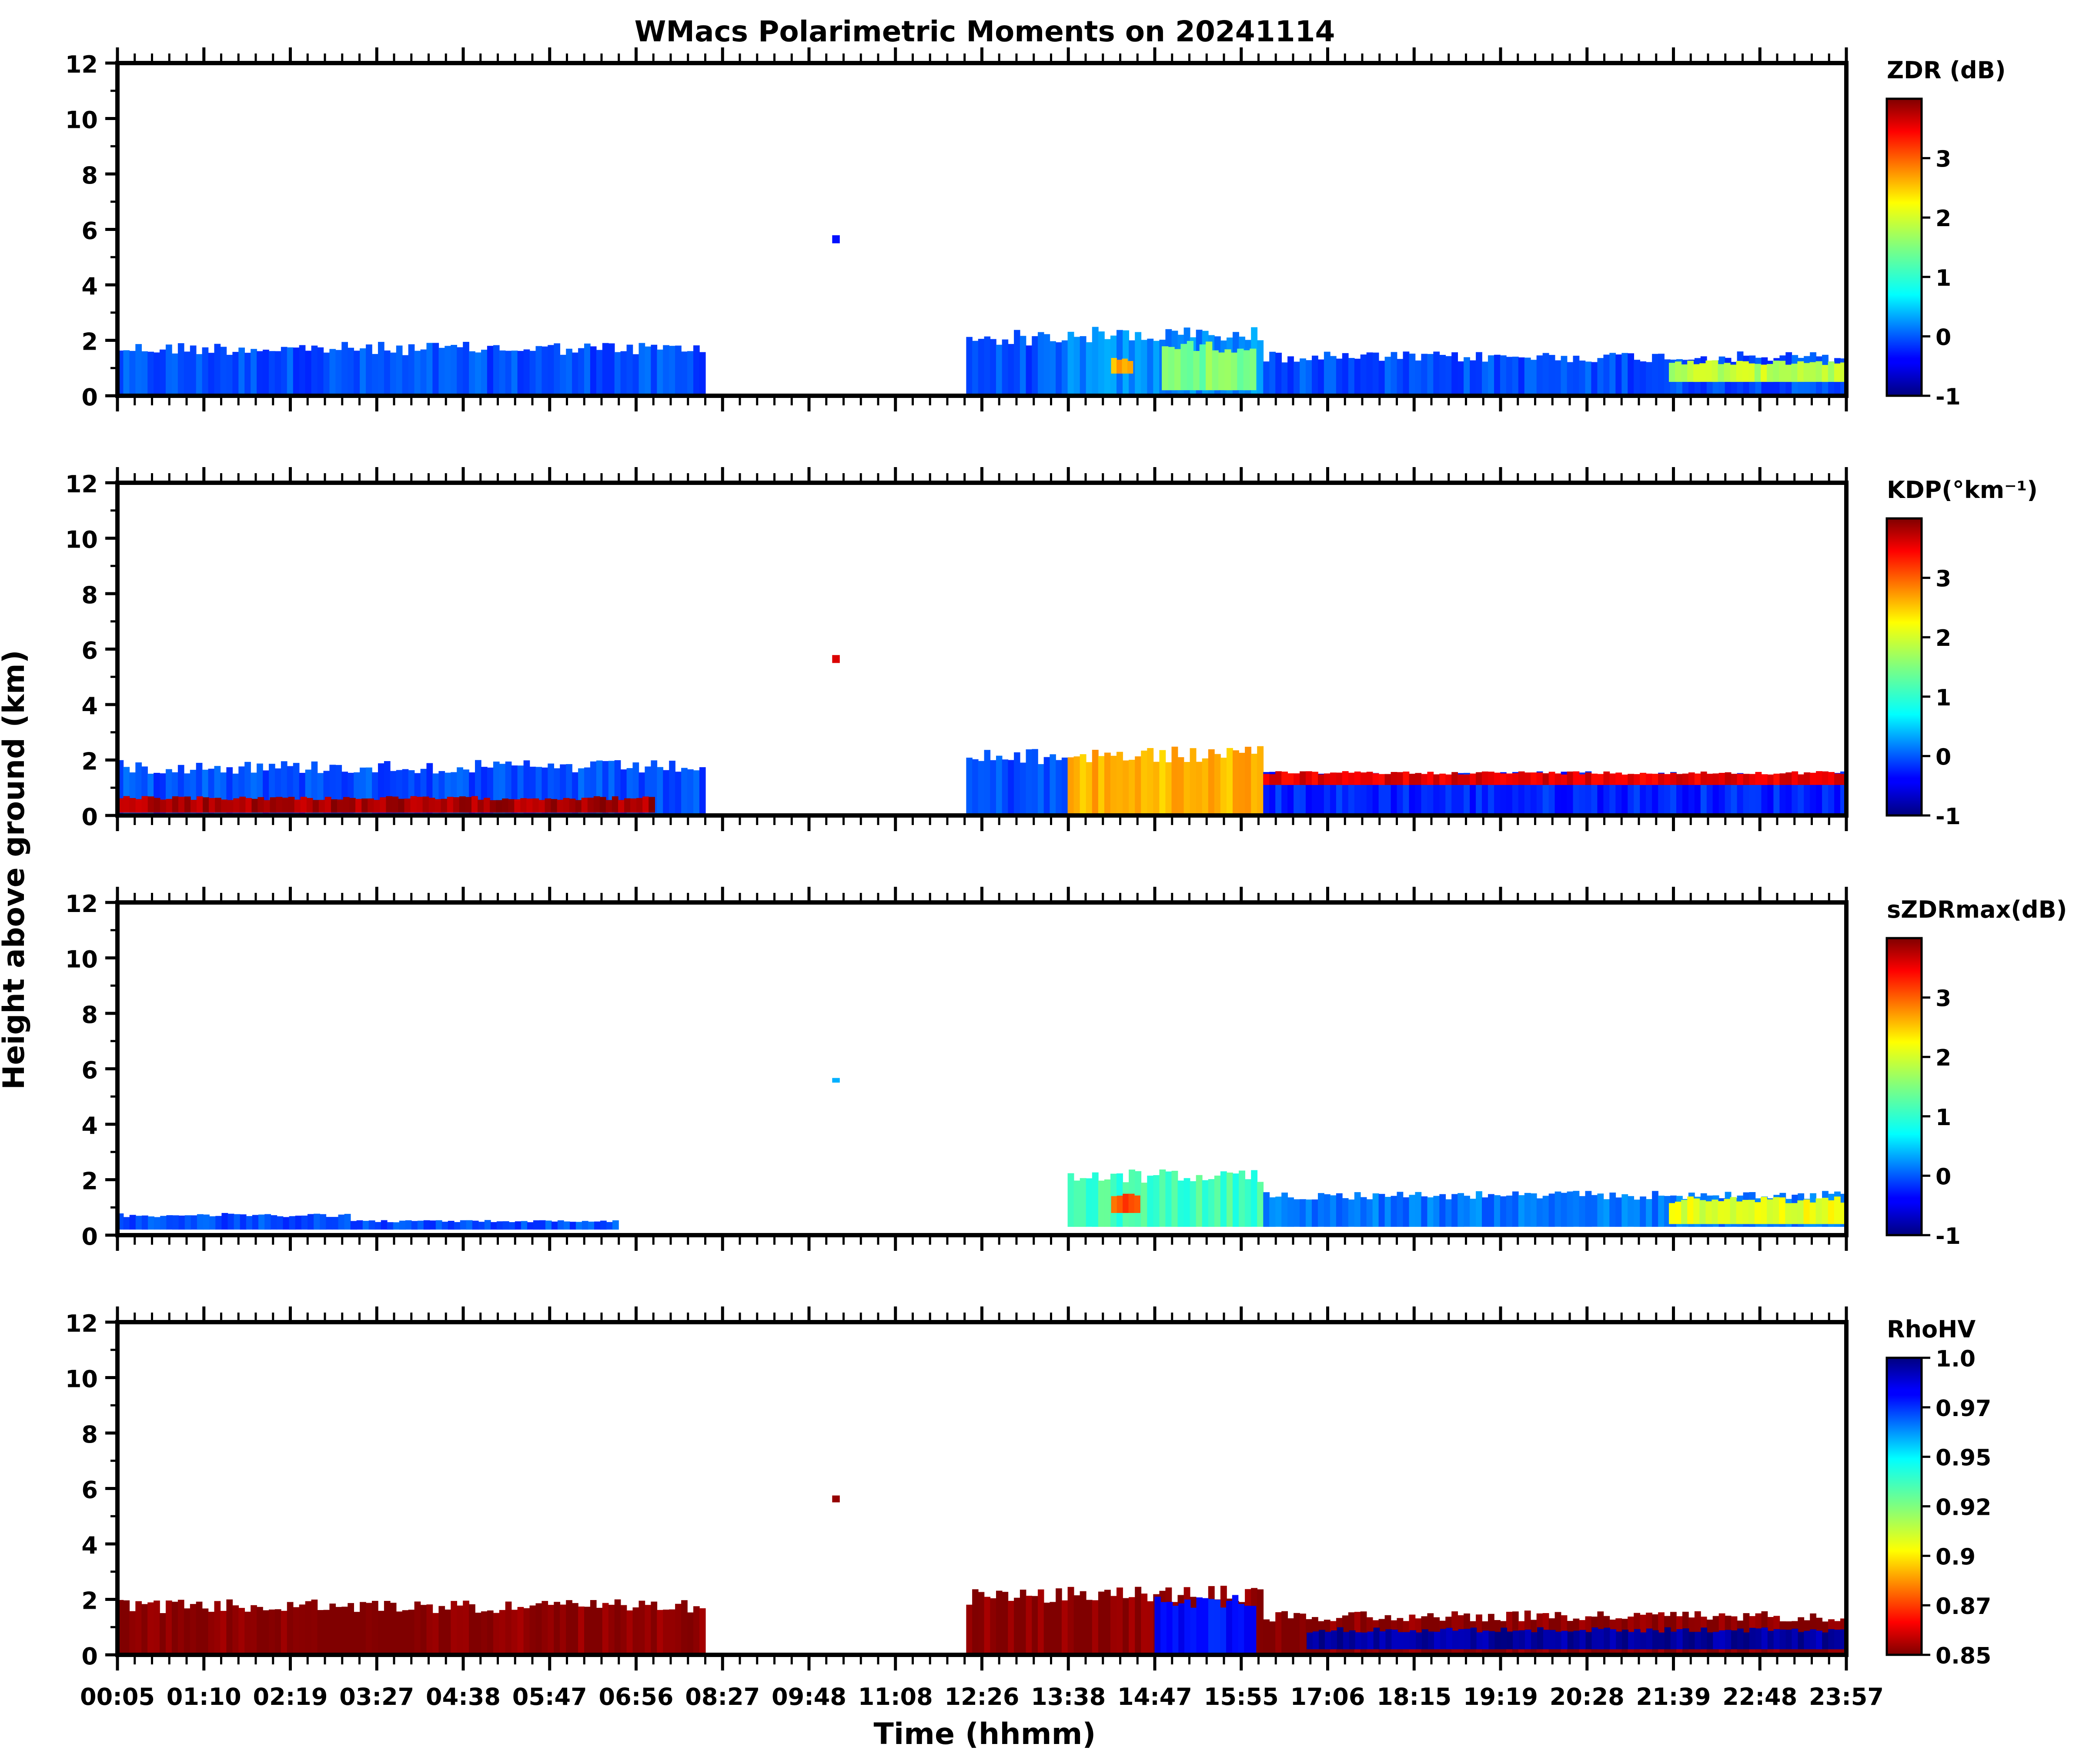  Describe the element at coordinates (1068, 1697) in the screenshot. I see `x-tick-label: 13:38` at that location.